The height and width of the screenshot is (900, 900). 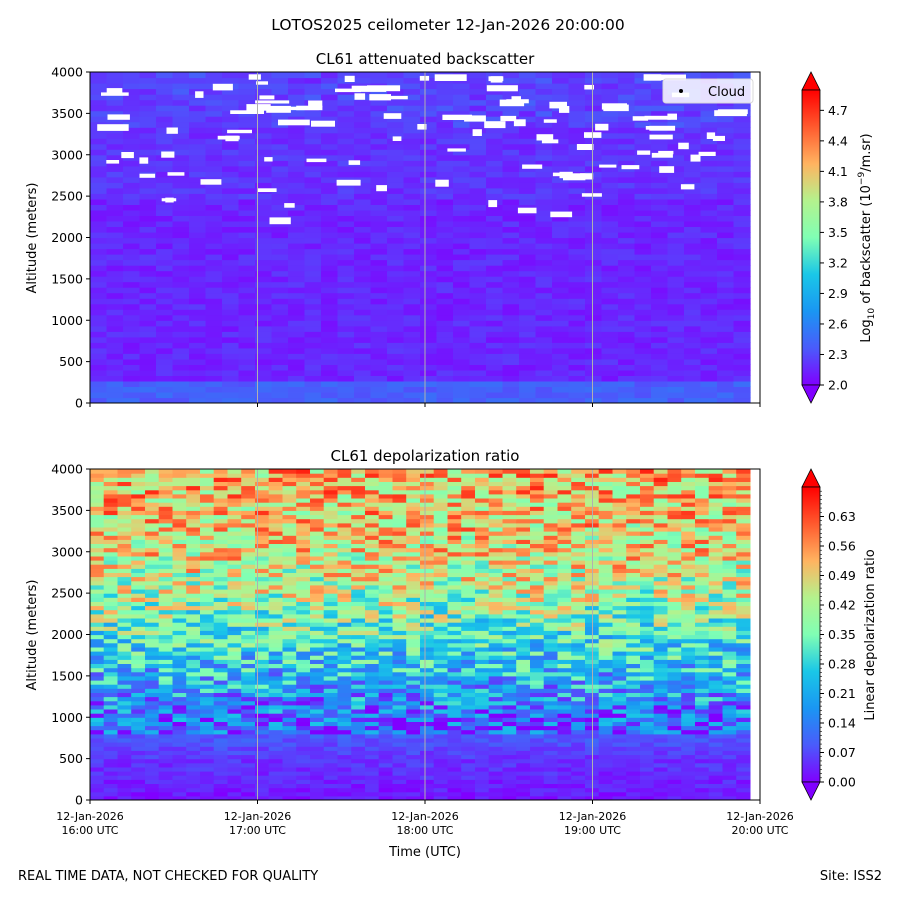 I want to click on cloud-legend: Cloud, so click(x=708, y=91).